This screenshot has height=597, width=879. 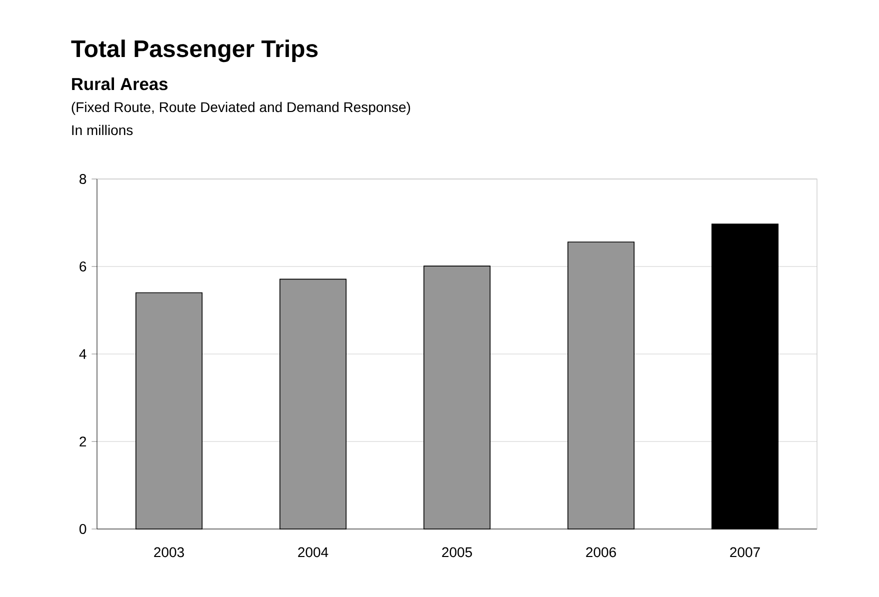 I want to click on text: (Fixed Route, Route Deviated and Demand Response), so click(x=241, y=108).